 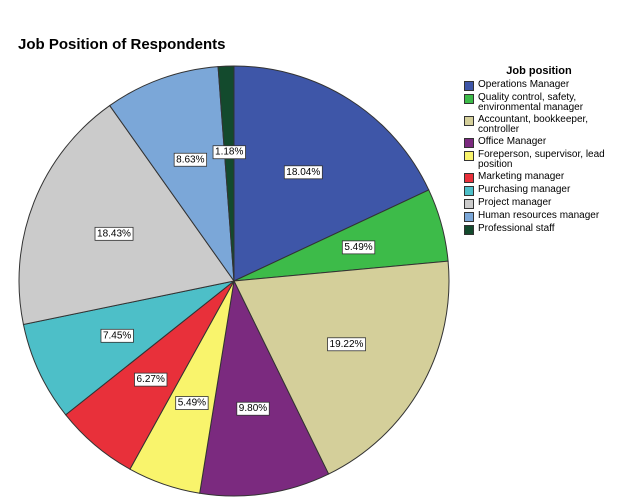 I want to click on data-label-group: 1.18%, so click(x=229, y=152).